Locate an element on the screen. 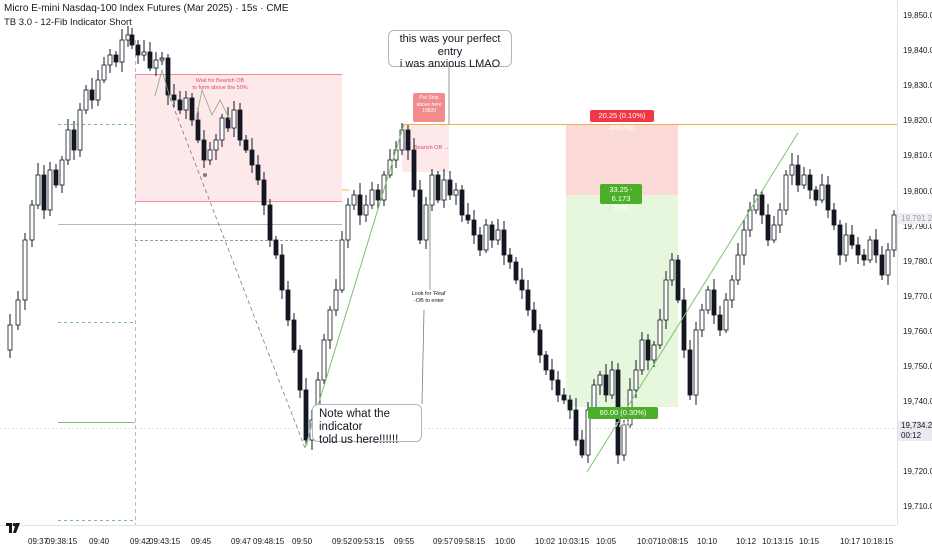  time-tick-label: 09:45 is located at coordinates (201, 541).